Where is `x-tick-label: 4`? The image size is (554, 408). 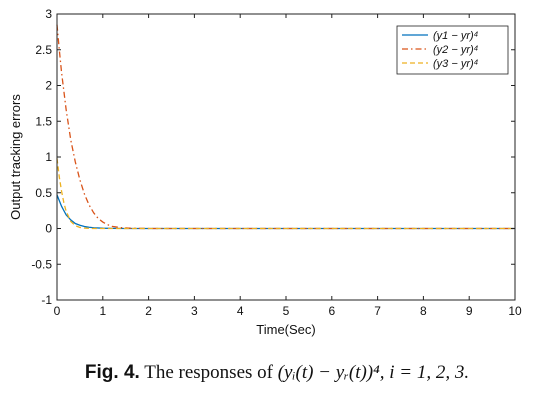 x-tick-label: 4 is located at coordinates (240, 311).